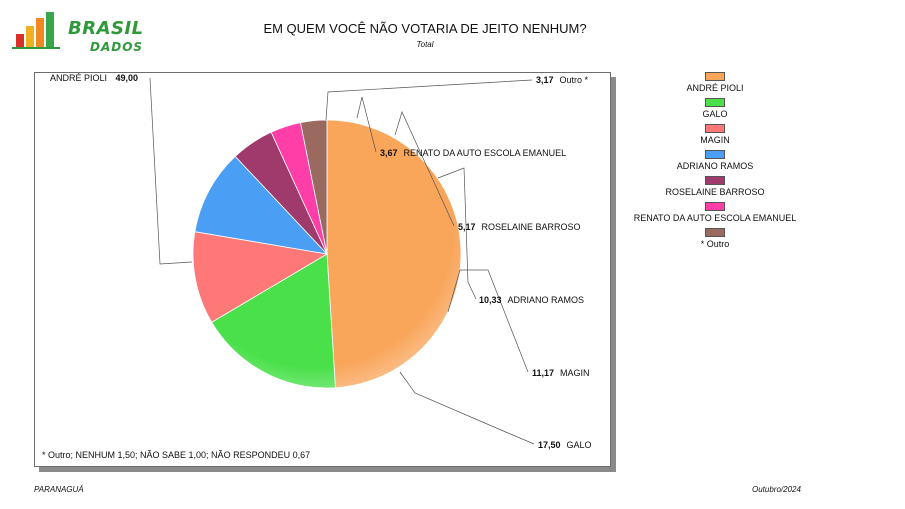 The height and width of the screenshot is (509, 905). What do you see at coordinates (545, 80) in the screenshot?
I see `slice-value: 3,17` at bounding box center [545, 80].